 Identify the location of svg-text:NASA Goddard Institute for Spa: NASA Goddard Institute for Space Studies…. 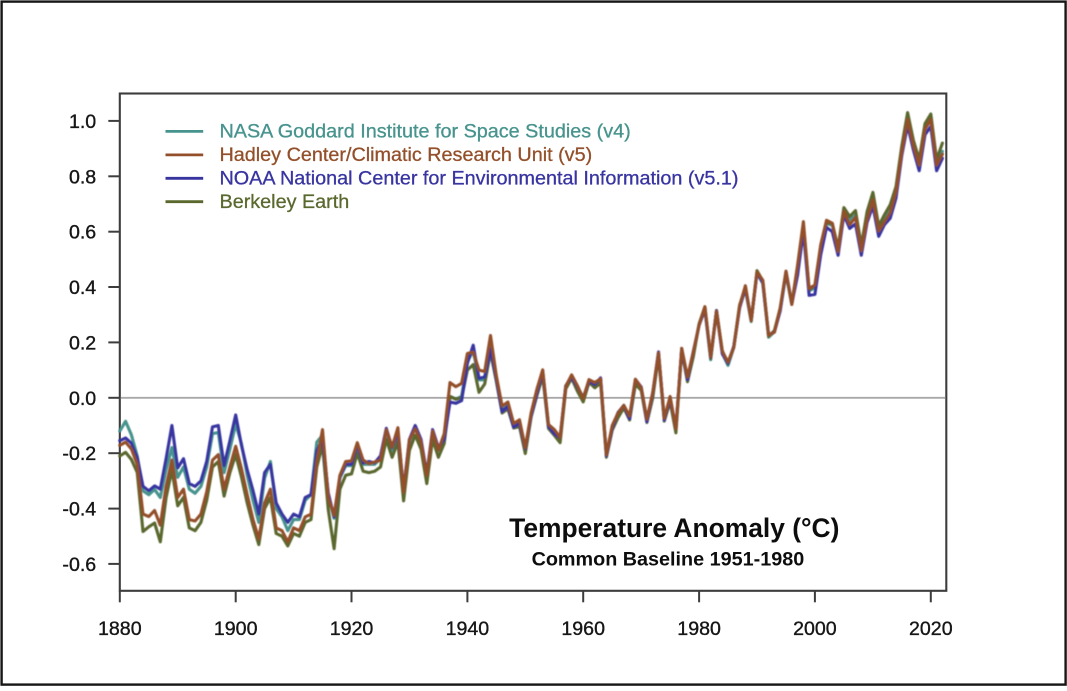
(425, 132).